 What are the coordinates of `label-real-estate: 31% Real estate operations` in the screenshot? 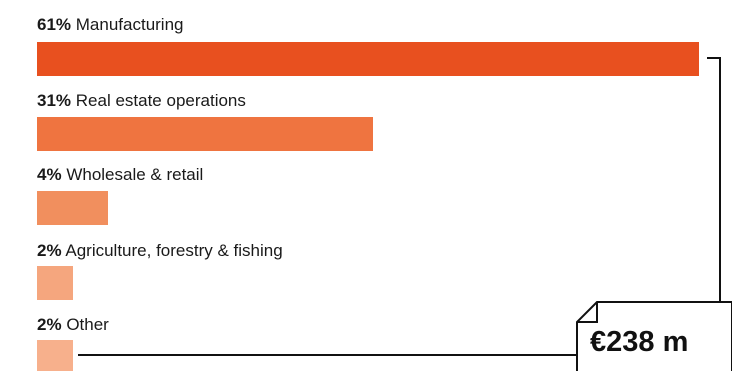 It's located at (141, 101).